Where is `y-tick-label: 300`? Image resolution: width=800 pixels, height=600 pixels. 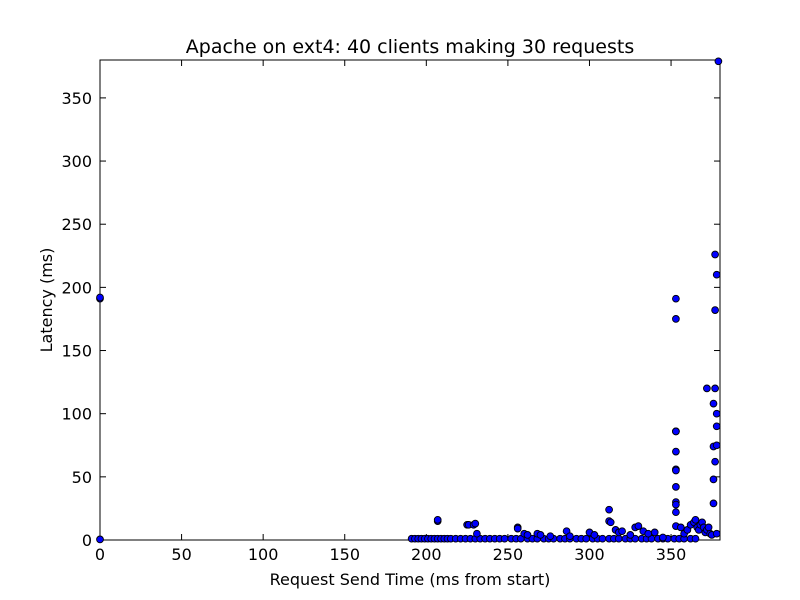 y-tick-label: 300 is located at coordinates (76, 161).